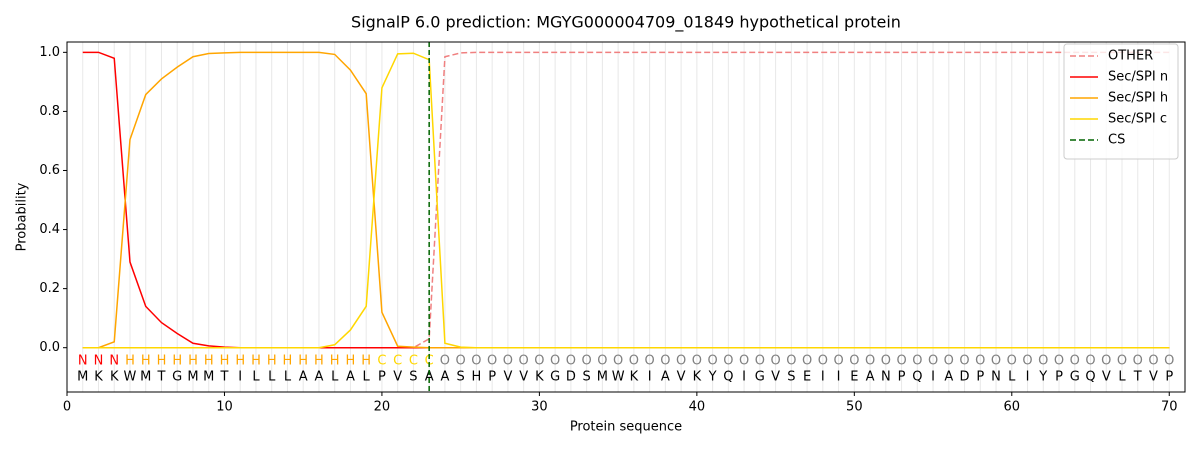  What do you see at coordinates (382, 377) in the screenshot?
I see `residue-label: P` at bounding box center [382, 377].